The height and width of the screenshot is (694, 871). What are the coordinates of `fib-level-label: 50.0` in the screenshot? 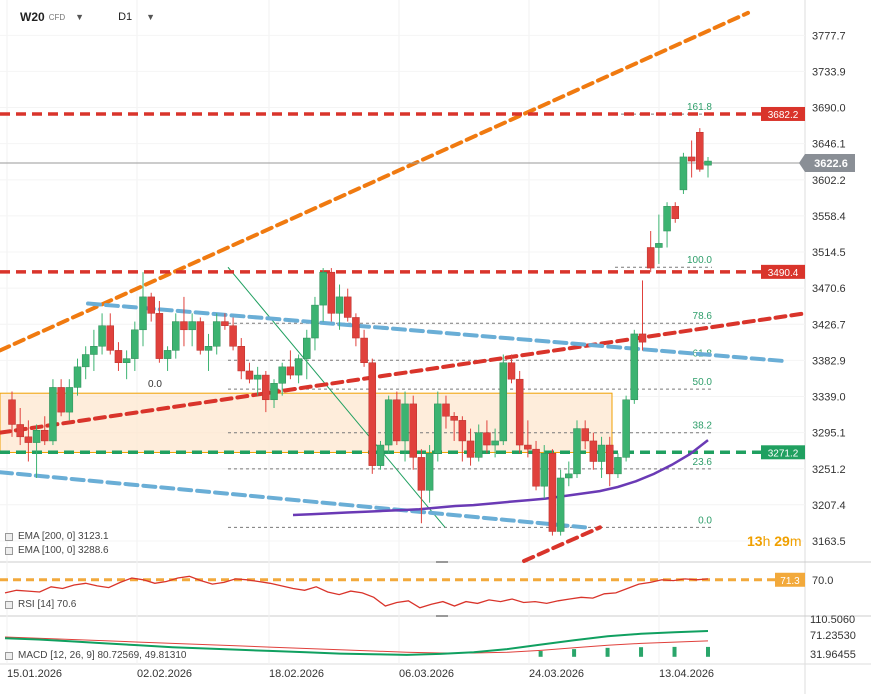 It's located at (703, 382).